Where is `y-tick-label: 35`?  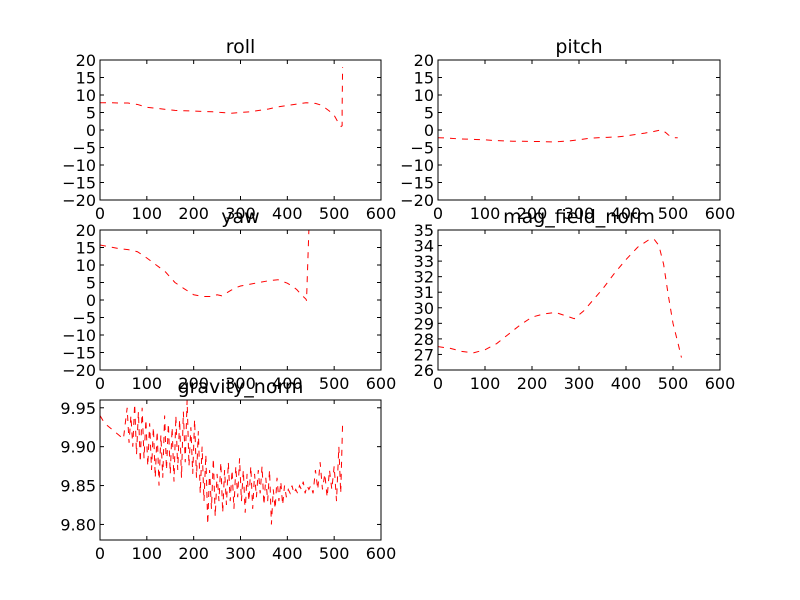 y-tick-label: 35 is located at coordinates (424, 230).